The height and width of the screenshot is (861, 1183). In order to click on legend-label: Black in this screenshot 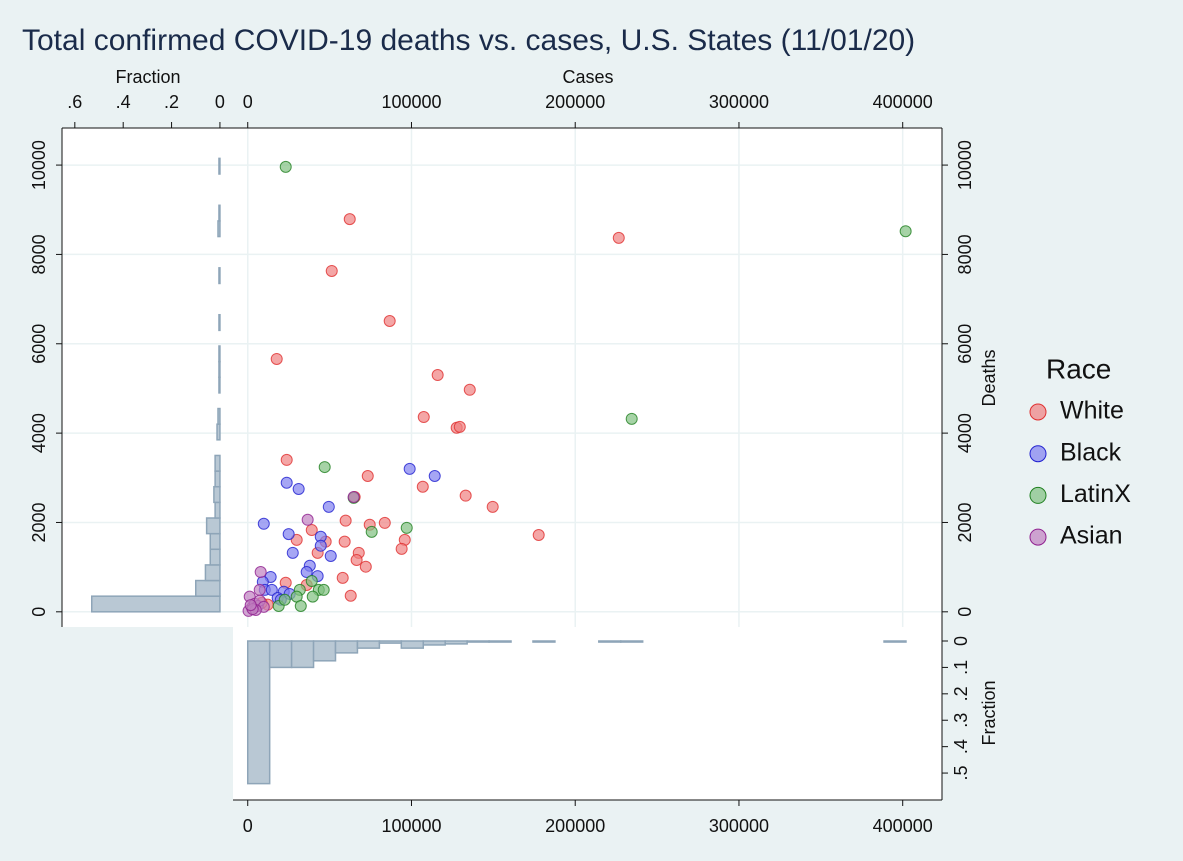, I will do `click(1091, 452)`.